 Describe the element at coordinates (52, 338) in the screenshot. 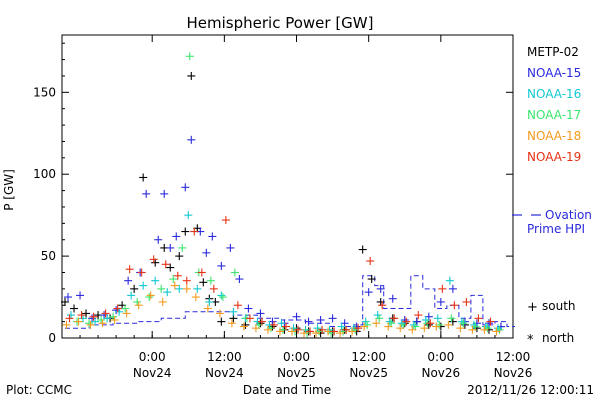

I see `y-tick-label: 0` at that location.